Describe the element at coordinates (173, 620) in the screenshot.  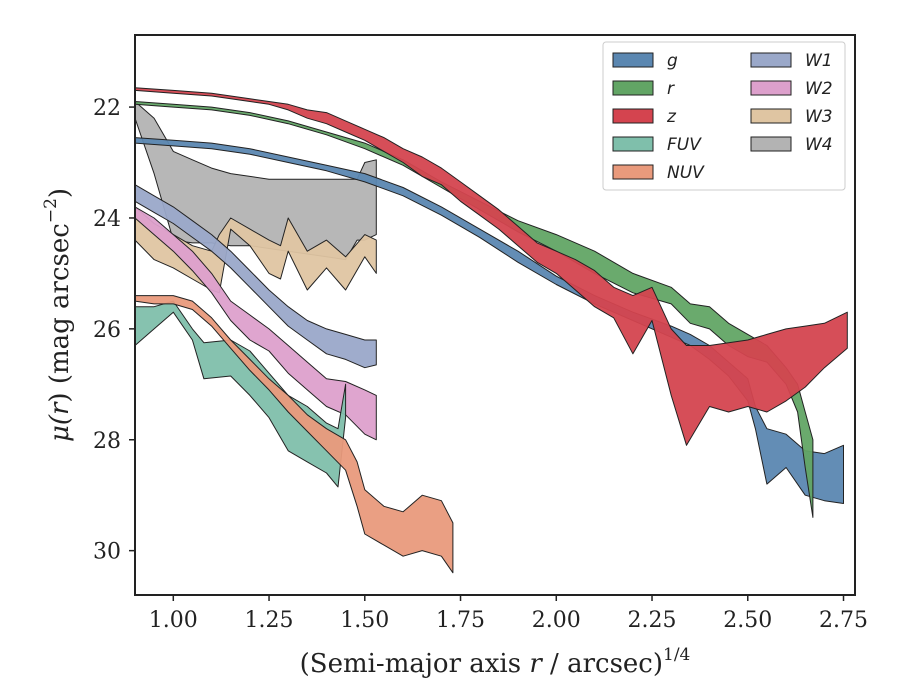
I see `x-tick-label: 1.00` at that location.